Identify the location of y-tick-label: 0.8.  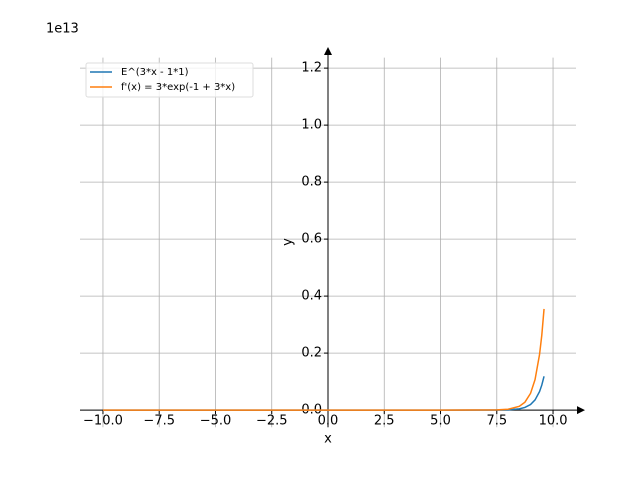
(311, 182).